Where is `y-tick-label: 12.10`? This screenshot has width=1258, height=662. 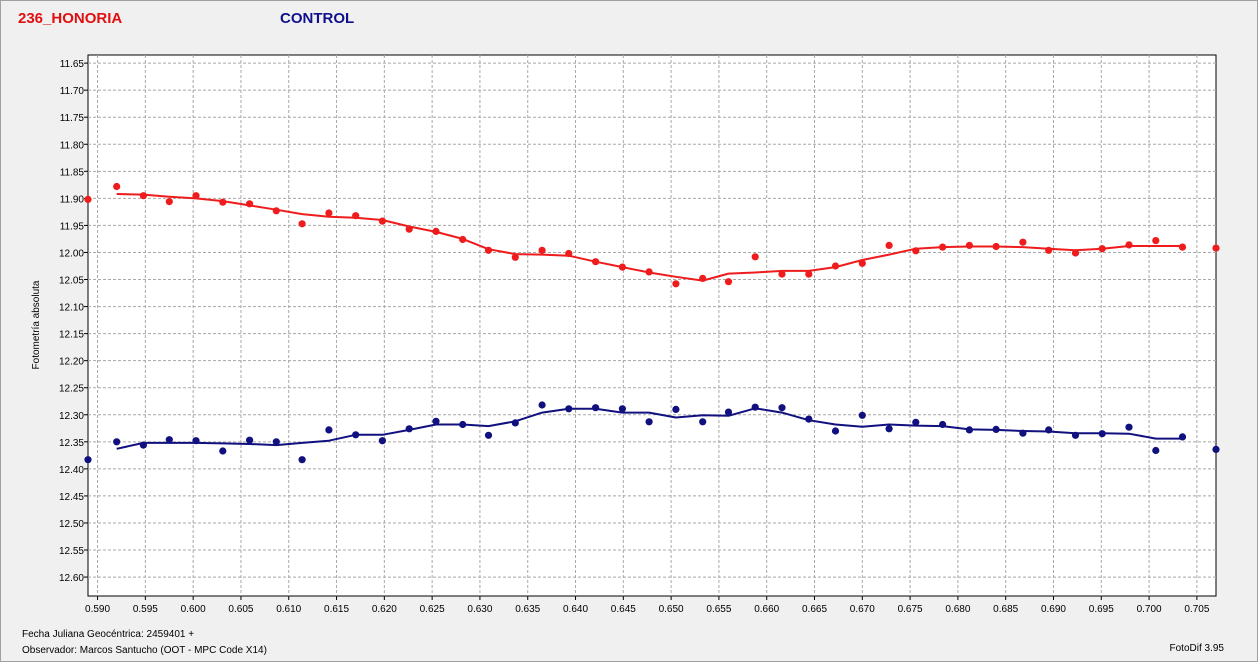 y-tick-label: 12.10 is located at coordinates (71, 308).